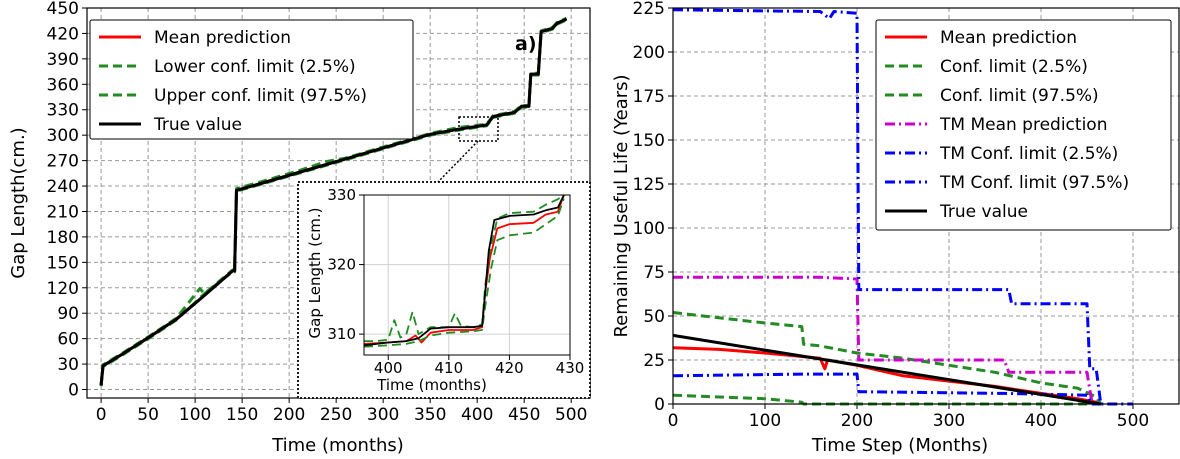 The height and width of the screenshot is (459, 1180). What do you see at coordinates (68, 365) in the screenshot?
I see `y-tick-label: 30` at bounding box center [68, 365].